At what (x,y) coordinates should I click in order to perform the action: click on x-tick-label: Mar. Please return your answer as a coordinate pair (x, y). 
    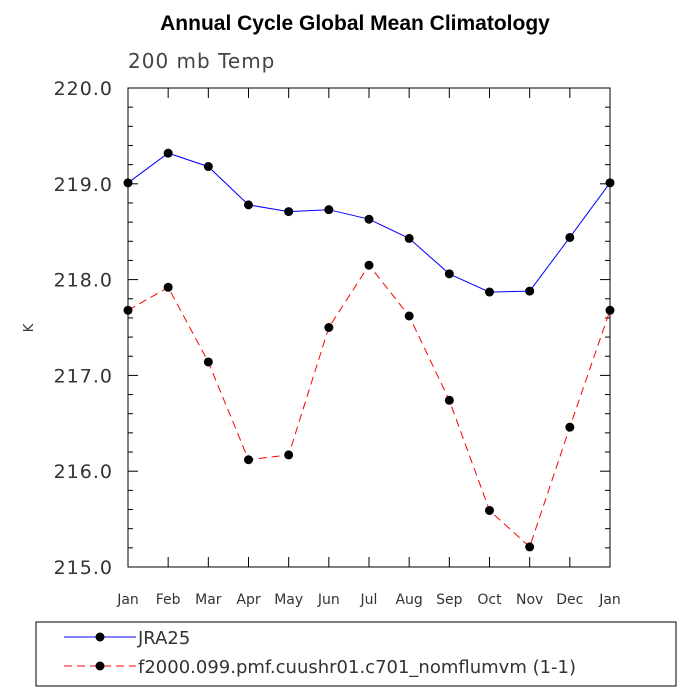
    Looking at the image, I should click on (208, 600).